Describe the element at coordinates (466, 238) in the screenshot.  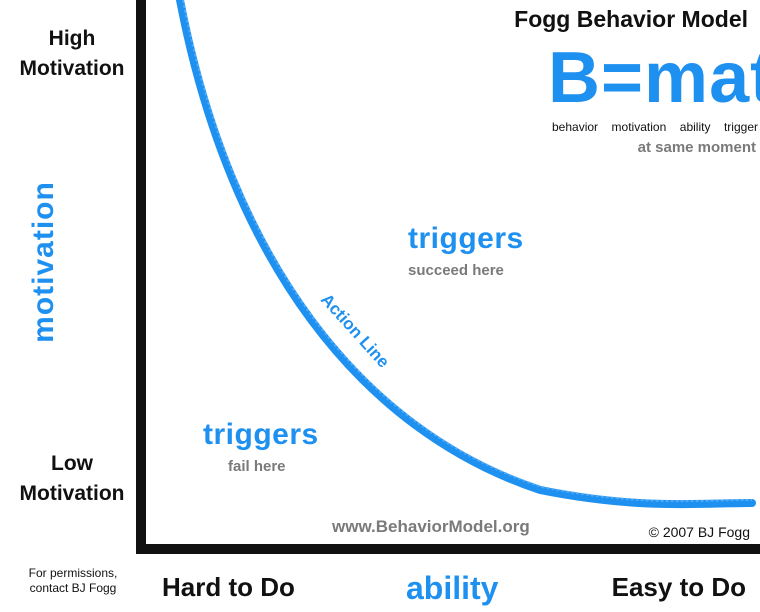
I see `succeed-zone-title: triggers` at that location.